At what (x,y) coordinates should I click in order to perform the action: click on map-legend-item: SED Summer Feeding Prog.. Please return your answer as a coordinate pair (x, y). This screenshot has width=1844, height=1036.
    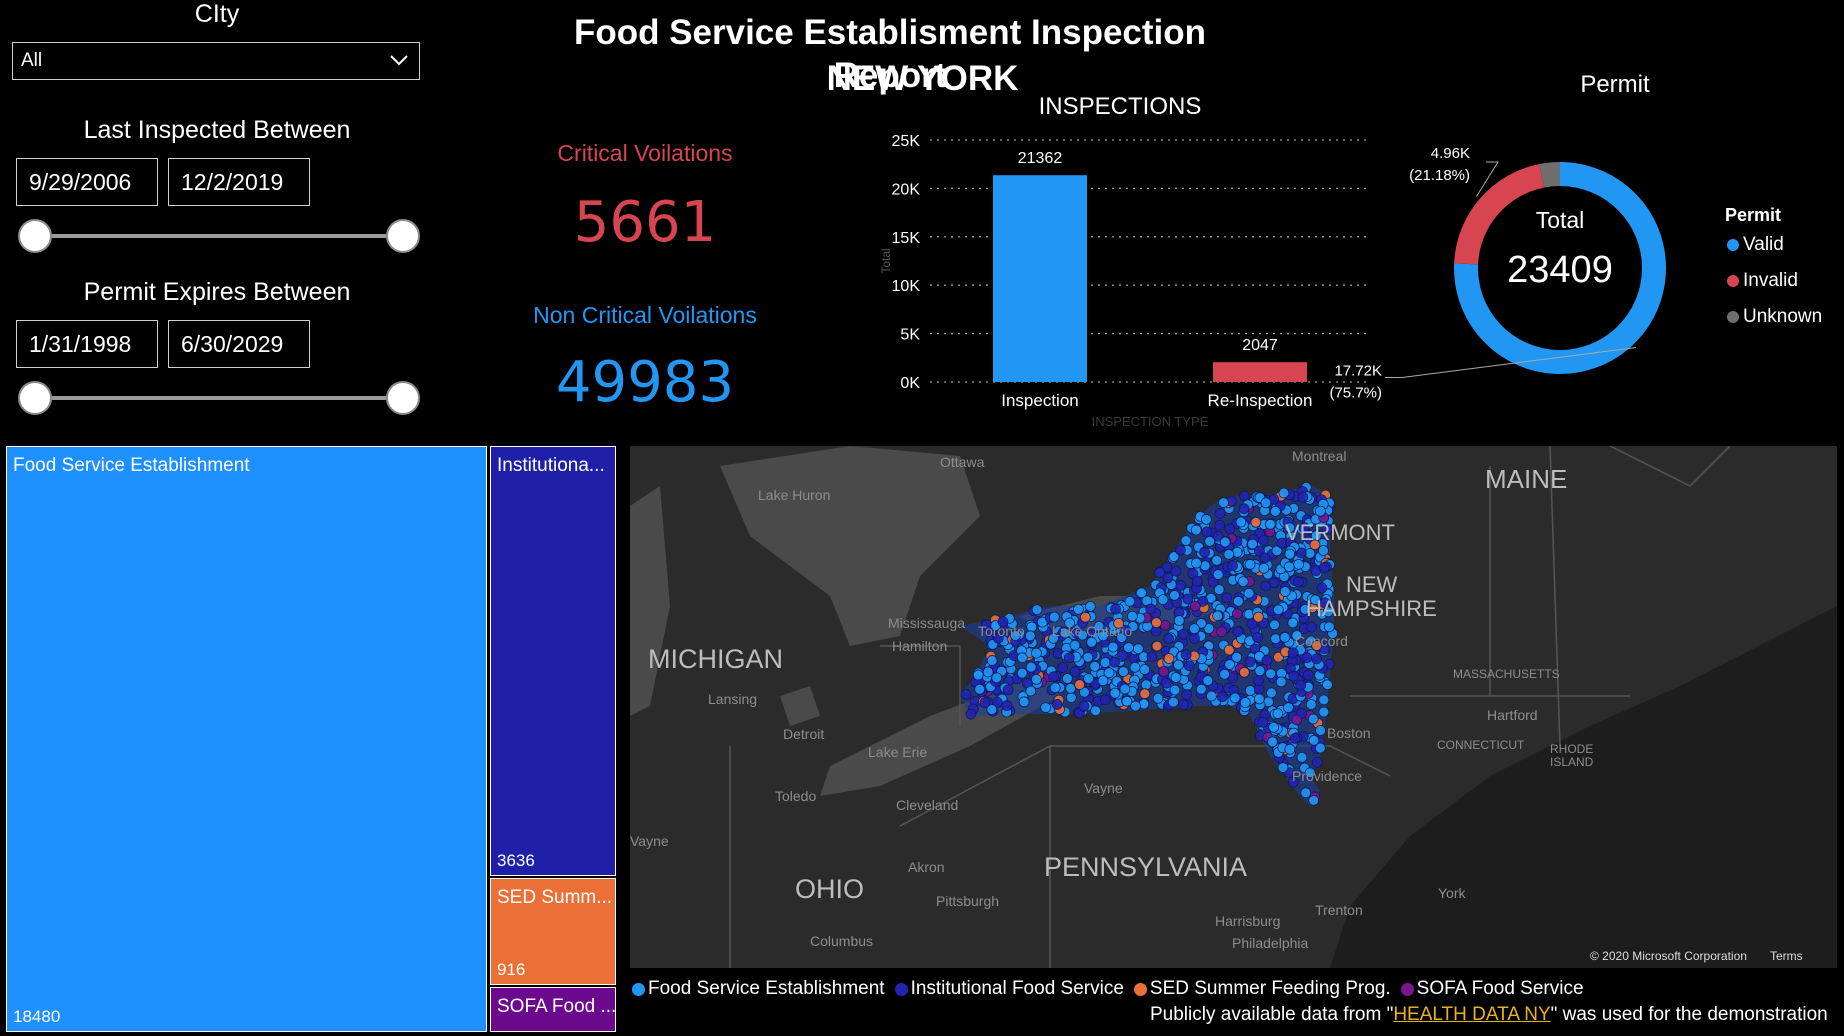
    Looking at the image, I should click on (1262, 989).